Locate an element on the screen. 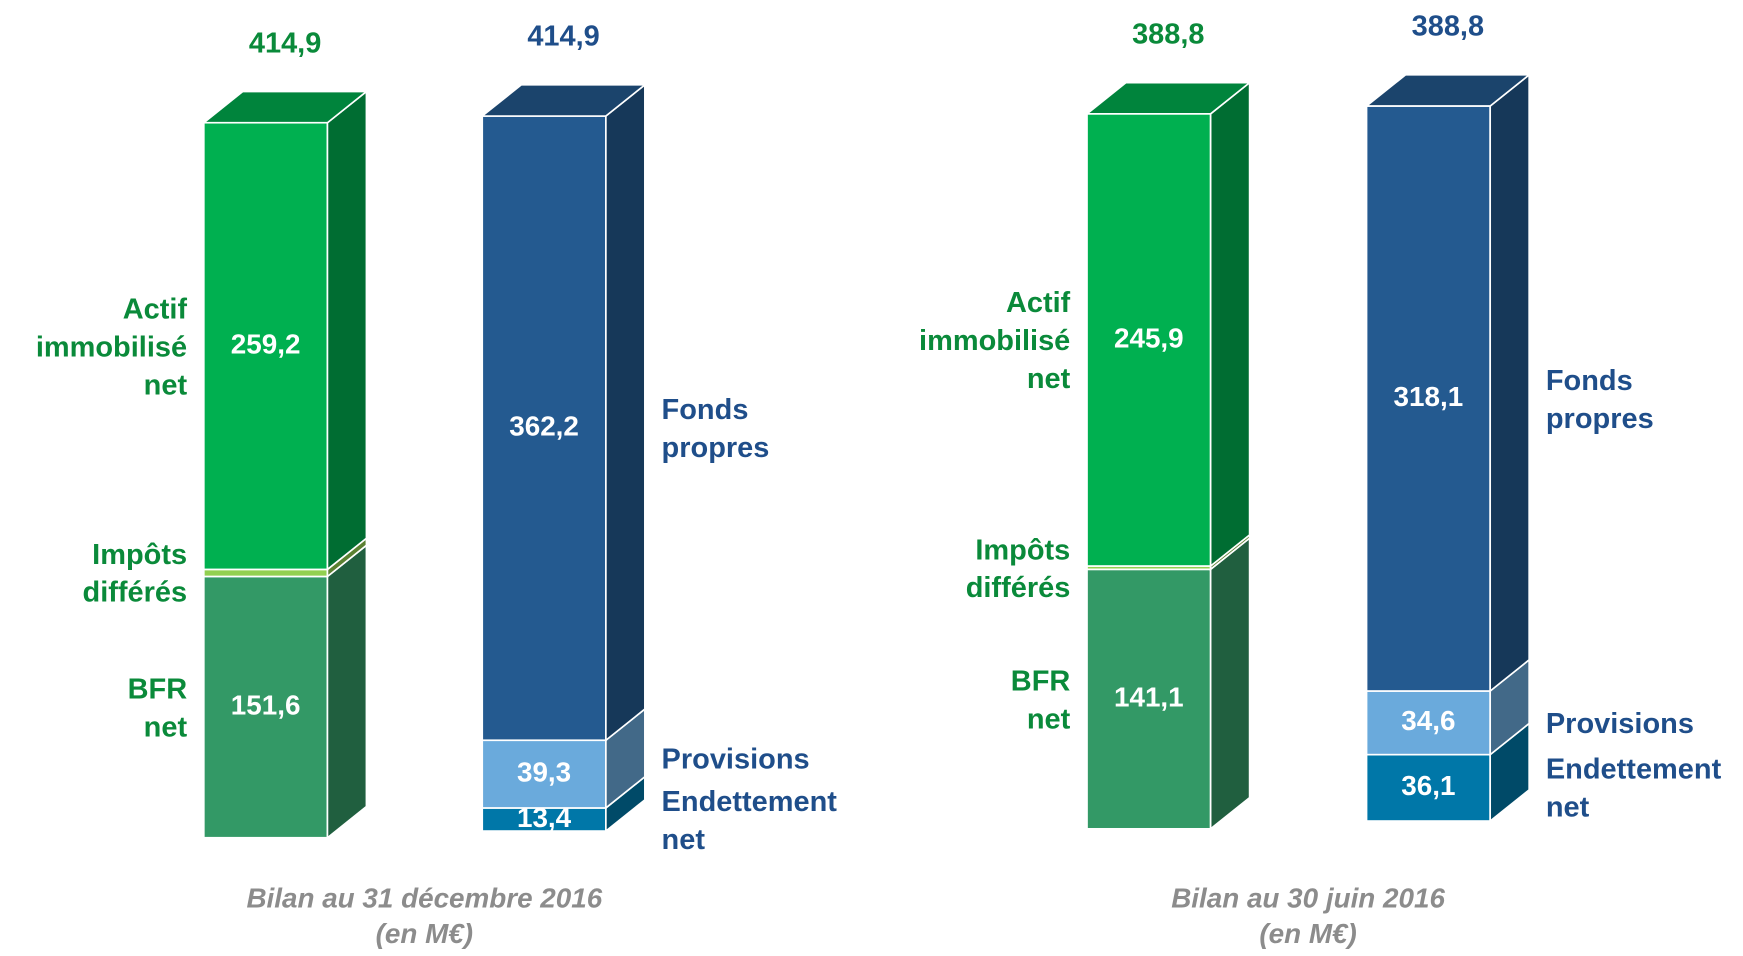  value-label: 34,6 is located at coordinates (1428, 720).